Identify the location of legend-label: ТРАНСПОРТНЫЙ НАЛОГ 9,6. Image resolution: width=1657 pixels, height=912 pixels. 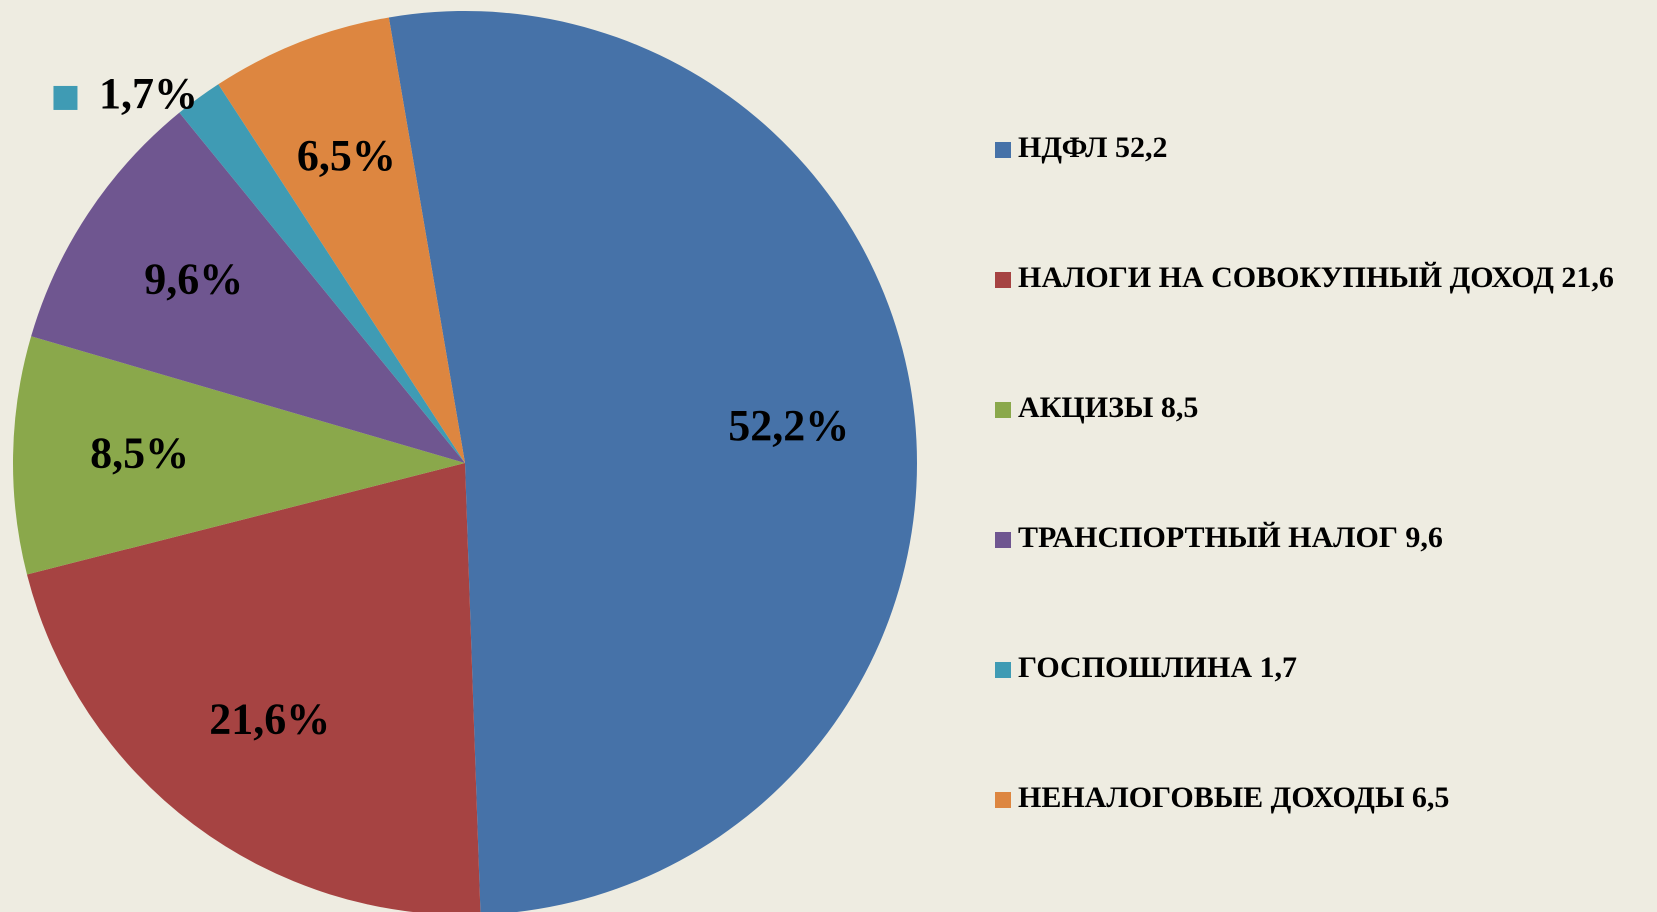
(1230, 537).